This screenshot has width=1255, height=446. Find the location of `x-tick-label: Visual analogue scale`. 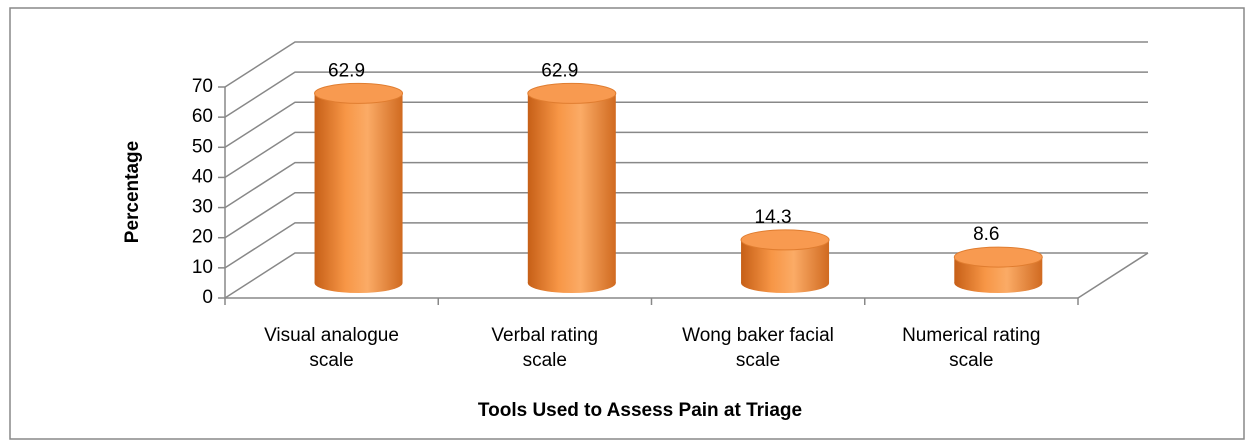

x-tick-label: Visual analogue scale is located at coordinates (331, 348).